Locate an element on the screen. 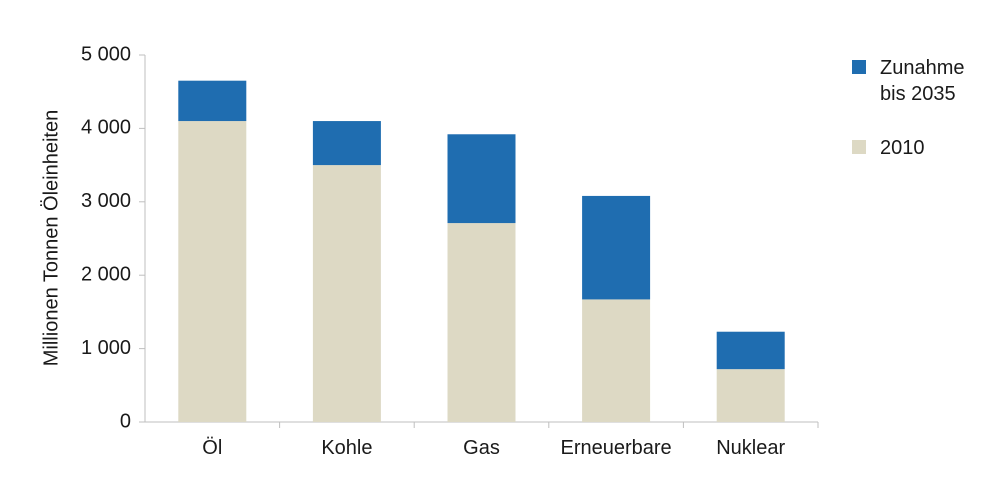  x-category-label: Erneuerbare is located at coordinates (616, 448).